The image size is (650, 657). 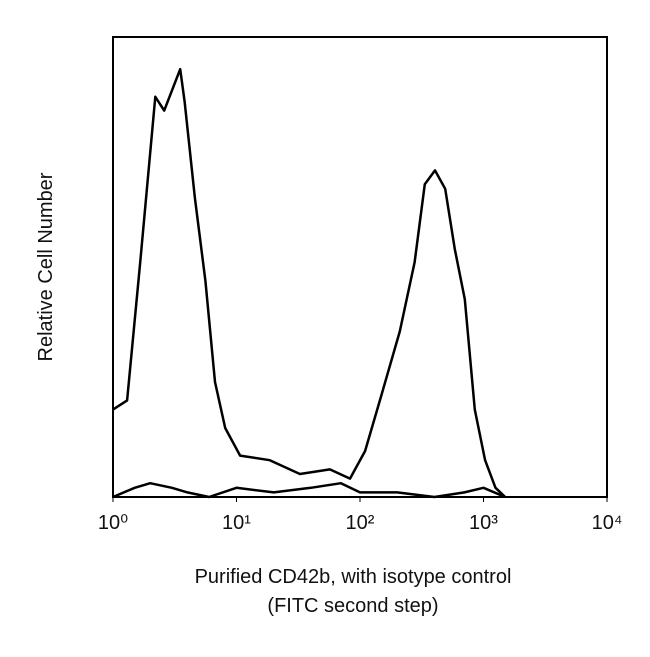 I want to click on x-axis-label: Purified CD42b, with isotype control, so click(x=353, y=577).